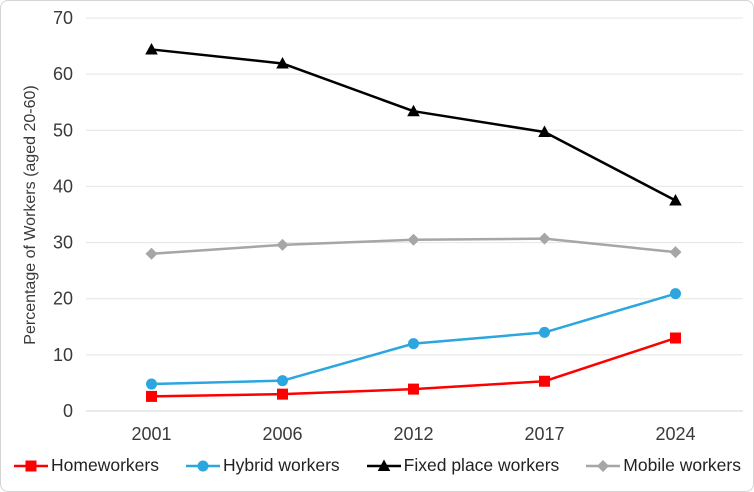 This screenshot has height=492, width=754. I want to click on y-axis-title: Percentage of Workers (aged 20-60), so click(30, 215).